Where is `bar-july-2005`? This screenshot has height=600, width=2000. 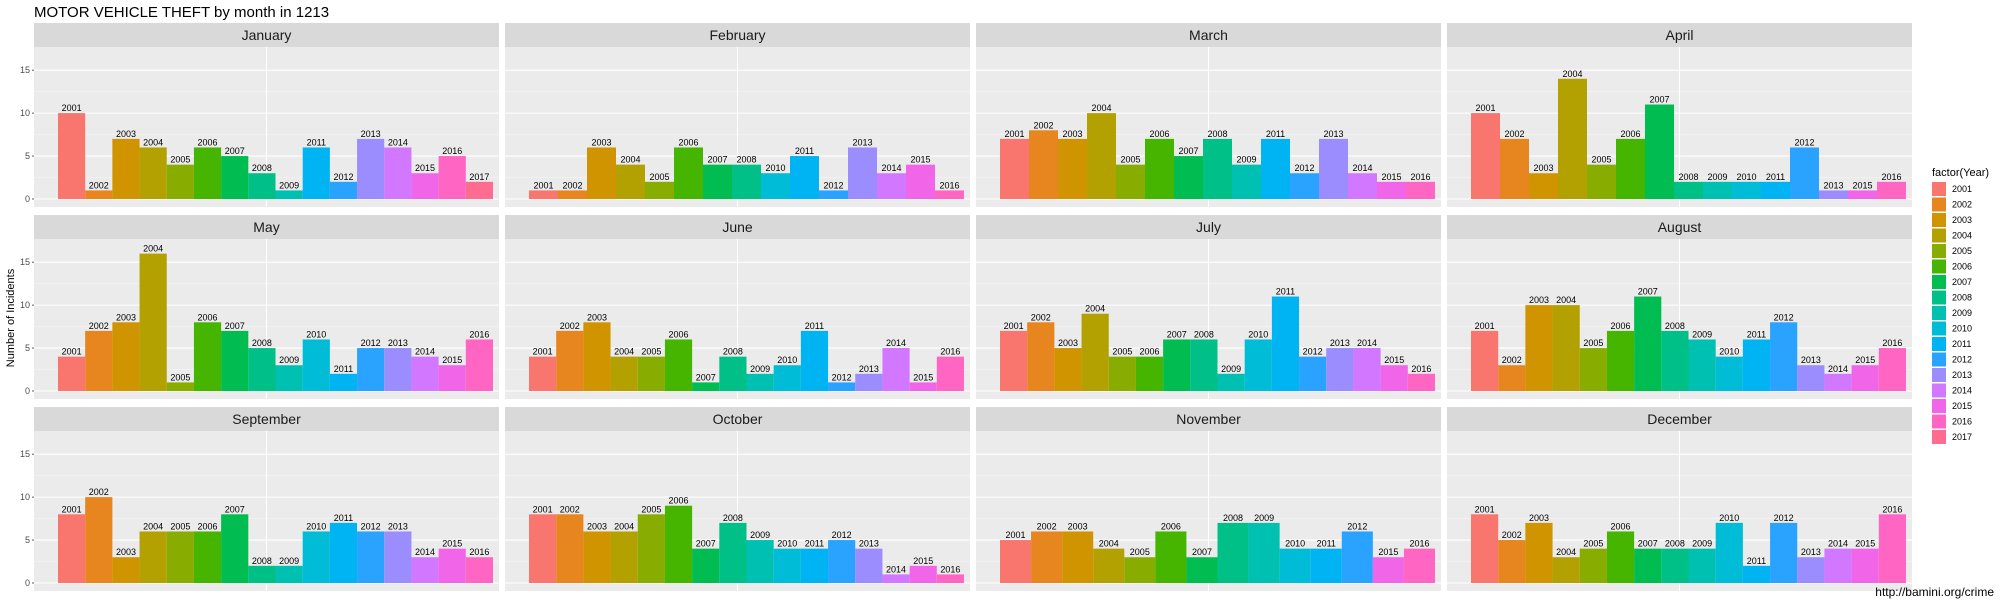
bar-july-2005 is located at coordinates (1122, 373).